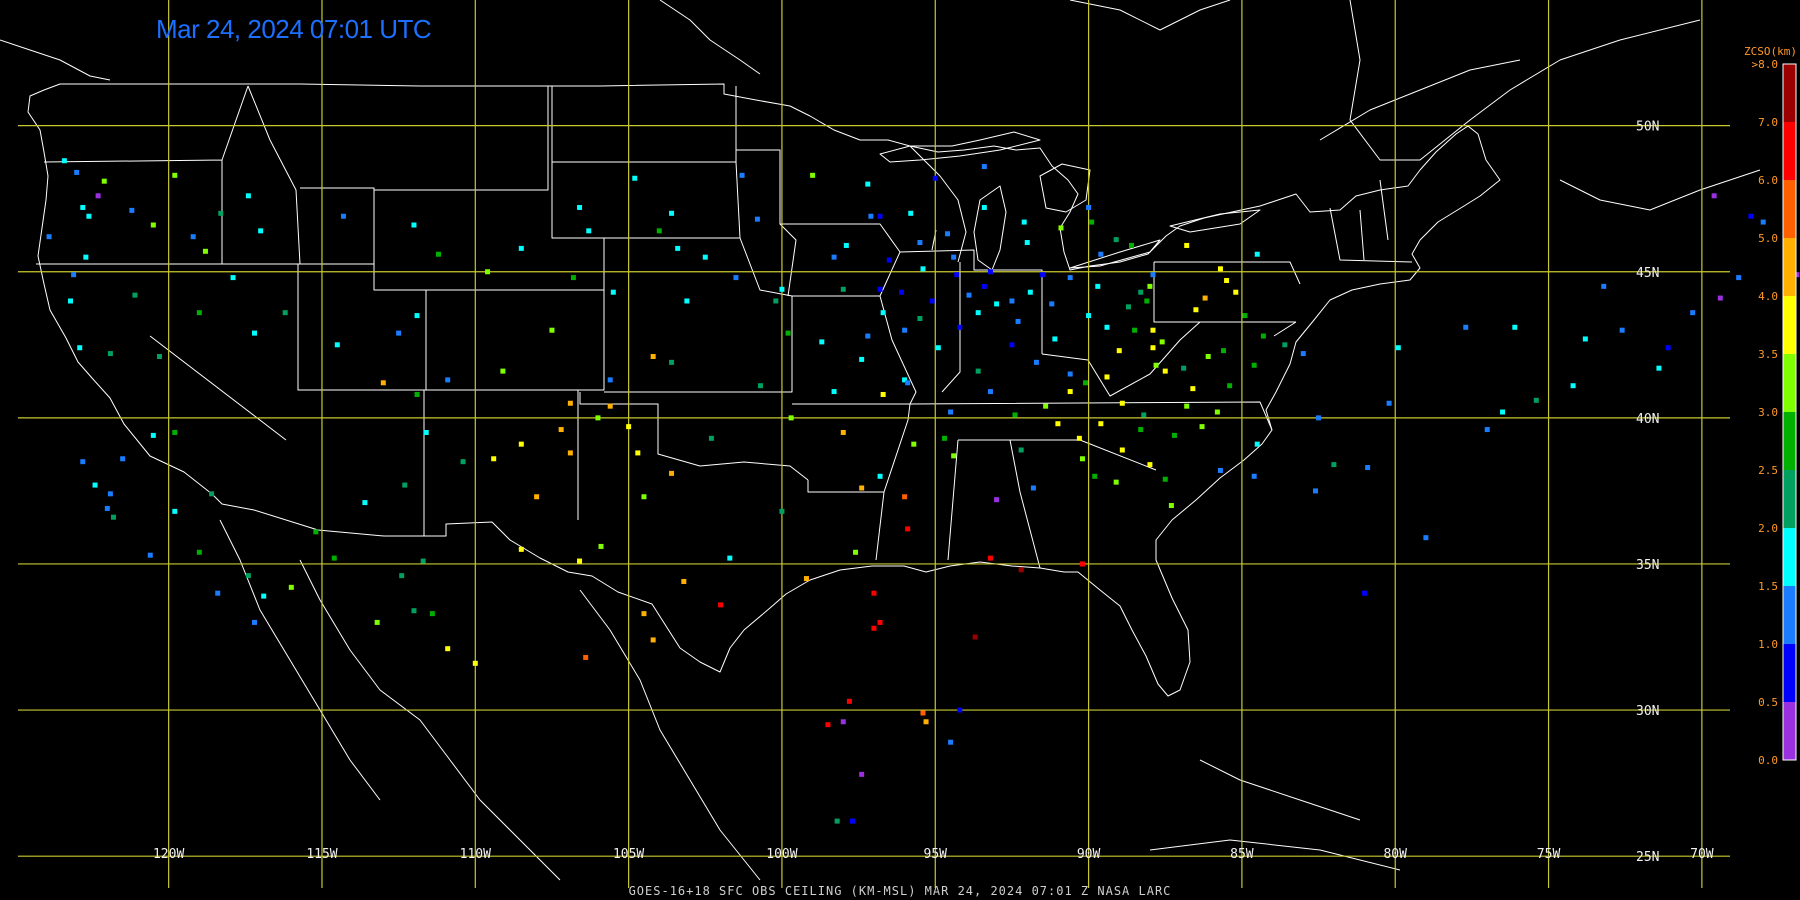 The height and width of the screenshot is (900, 1800). What do you see at coordinates (1070, 201) in the screenshot?
I see `great-lakes` at bounding box center [1070, 201].